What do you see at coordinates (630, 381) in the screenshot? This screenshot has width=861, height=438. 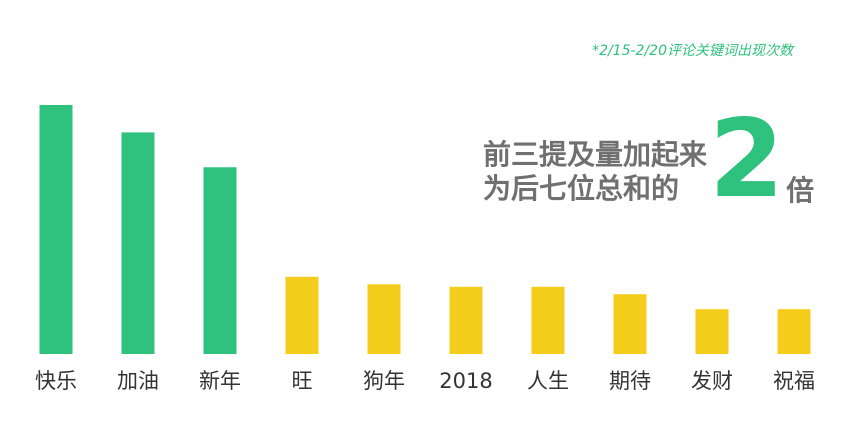 I see `x-tick-label: 期待` at bounding box center [630, 381].